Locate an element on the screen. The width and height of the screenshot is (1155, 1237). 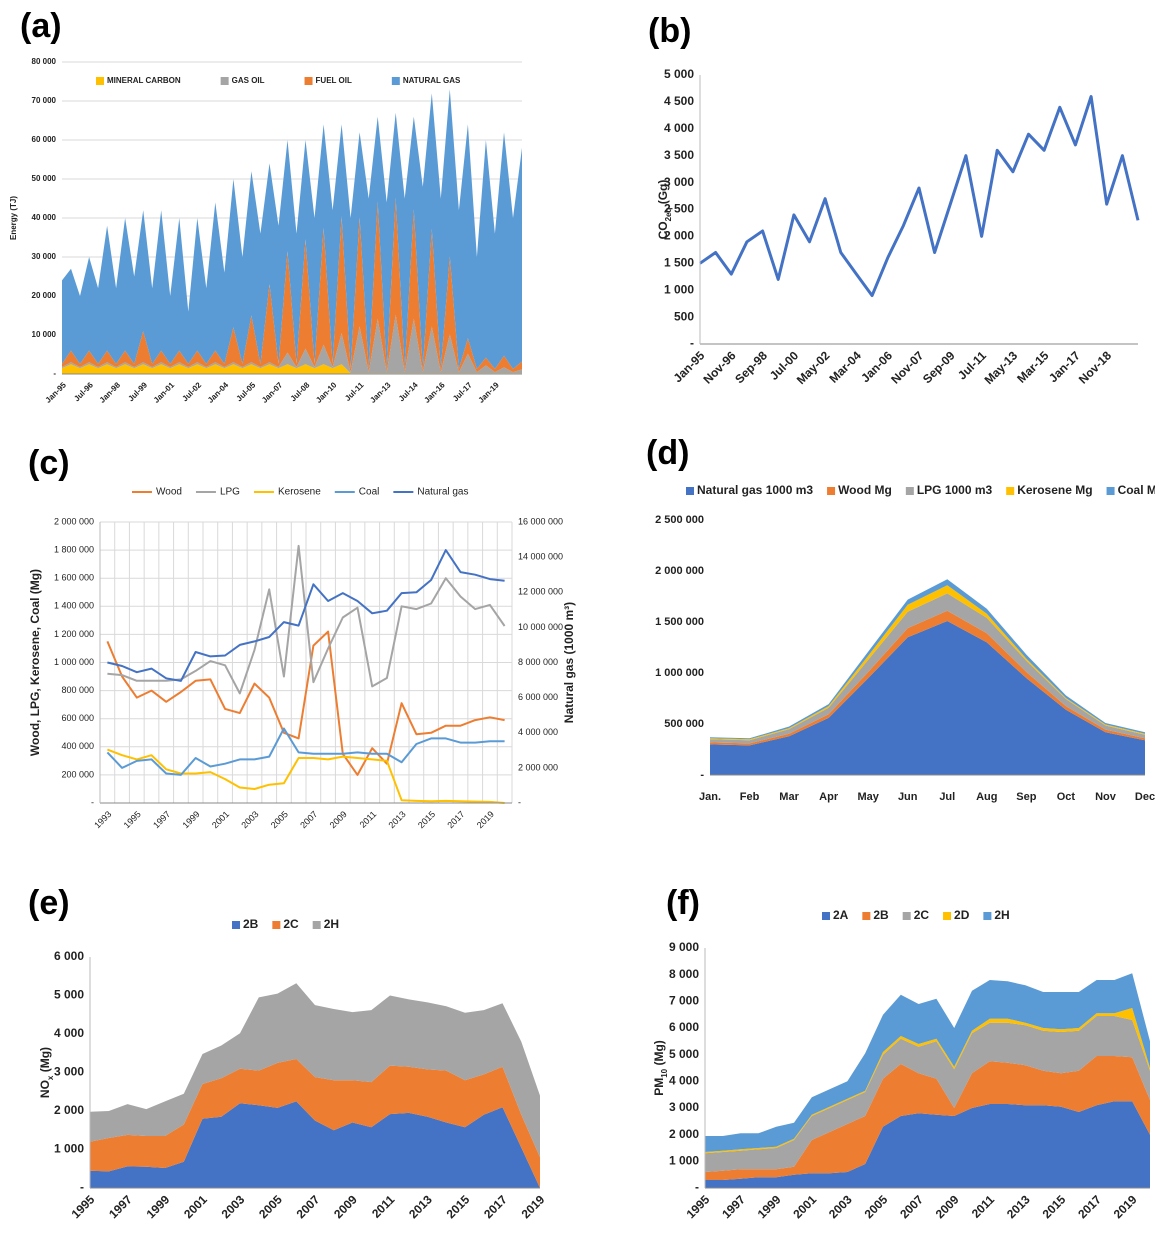
x-tick-label: Jan-95 is located at coordinates (56, 392).